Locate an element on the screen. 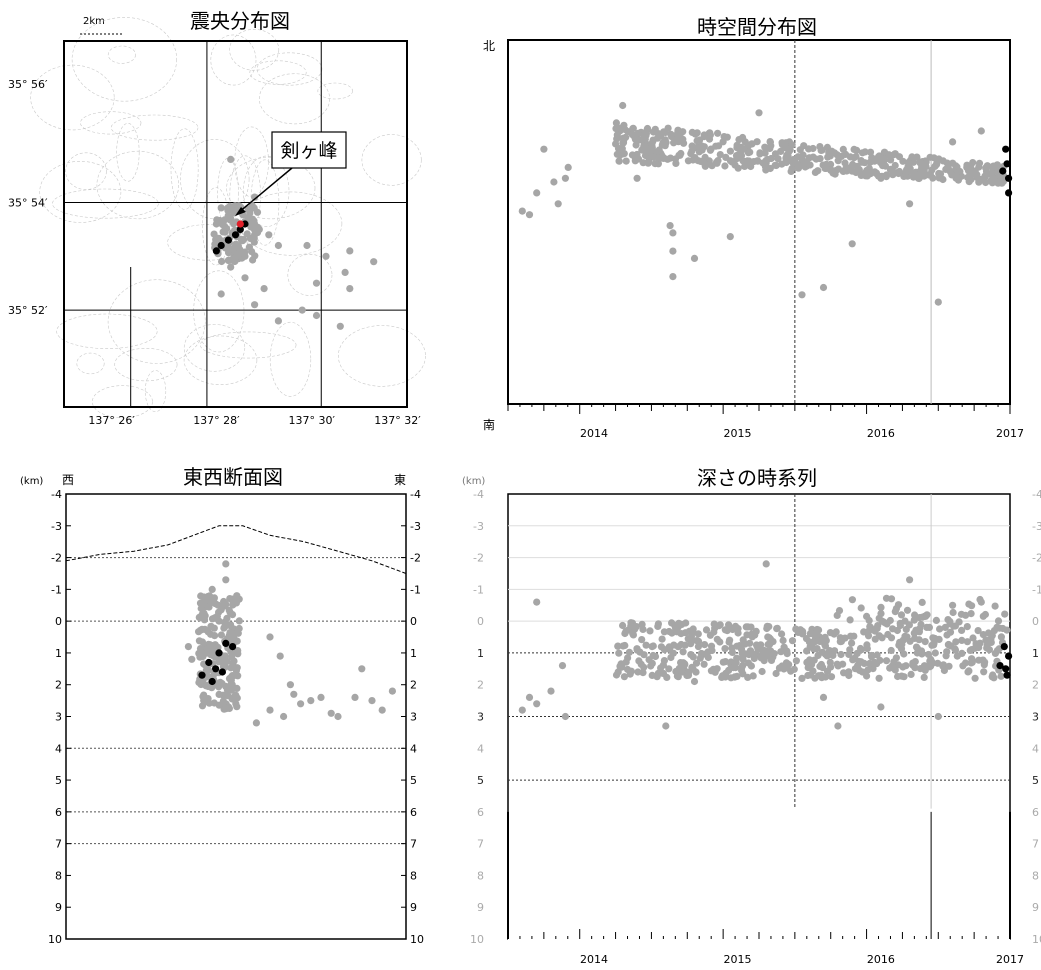 The image size is (1041, 970). depth-time-y-tick-right: 9 is located at coordinates (1035, 907).